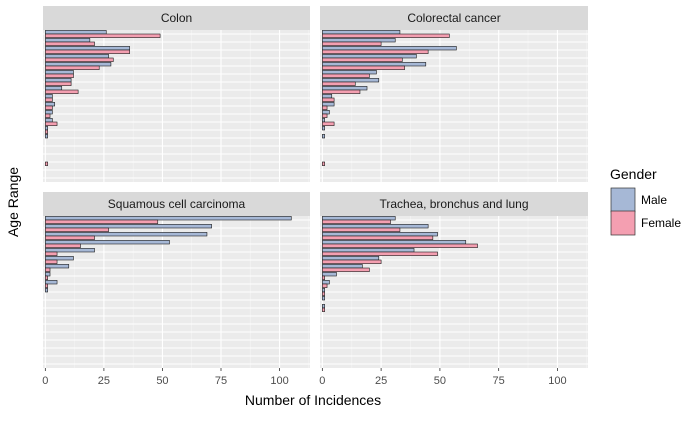 This screenshot has height=429, width=692. I want to click on x-tick-label: 100, so click(557, 381).